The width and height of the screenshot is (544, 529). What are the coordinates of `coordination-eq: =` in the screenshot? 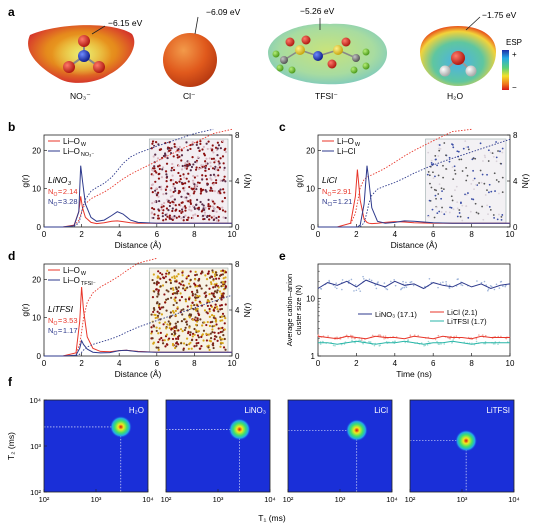 It's located at (60, 330).